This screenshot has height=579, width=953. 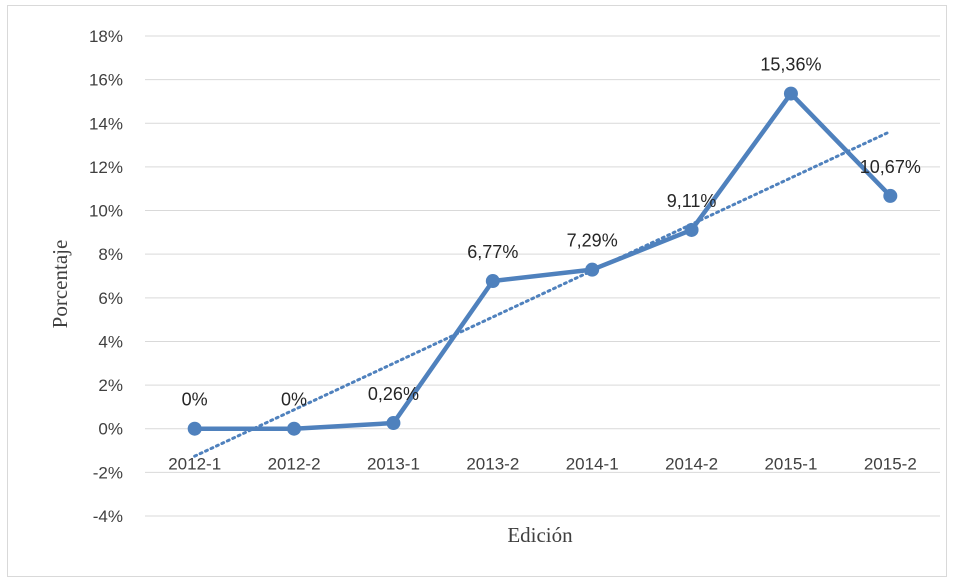 What do you see at coordinates (106, 36) in the screenshot?
I see `y-tick-label: 18%` at bounding box center [106, 36].